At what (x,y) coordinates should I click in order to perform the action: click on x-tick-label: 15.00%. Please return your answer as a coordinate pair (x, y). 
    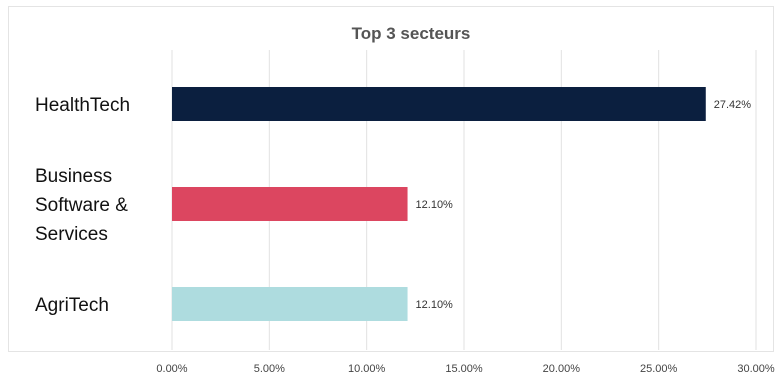
    Looking at the image, I should click on (464, 369).